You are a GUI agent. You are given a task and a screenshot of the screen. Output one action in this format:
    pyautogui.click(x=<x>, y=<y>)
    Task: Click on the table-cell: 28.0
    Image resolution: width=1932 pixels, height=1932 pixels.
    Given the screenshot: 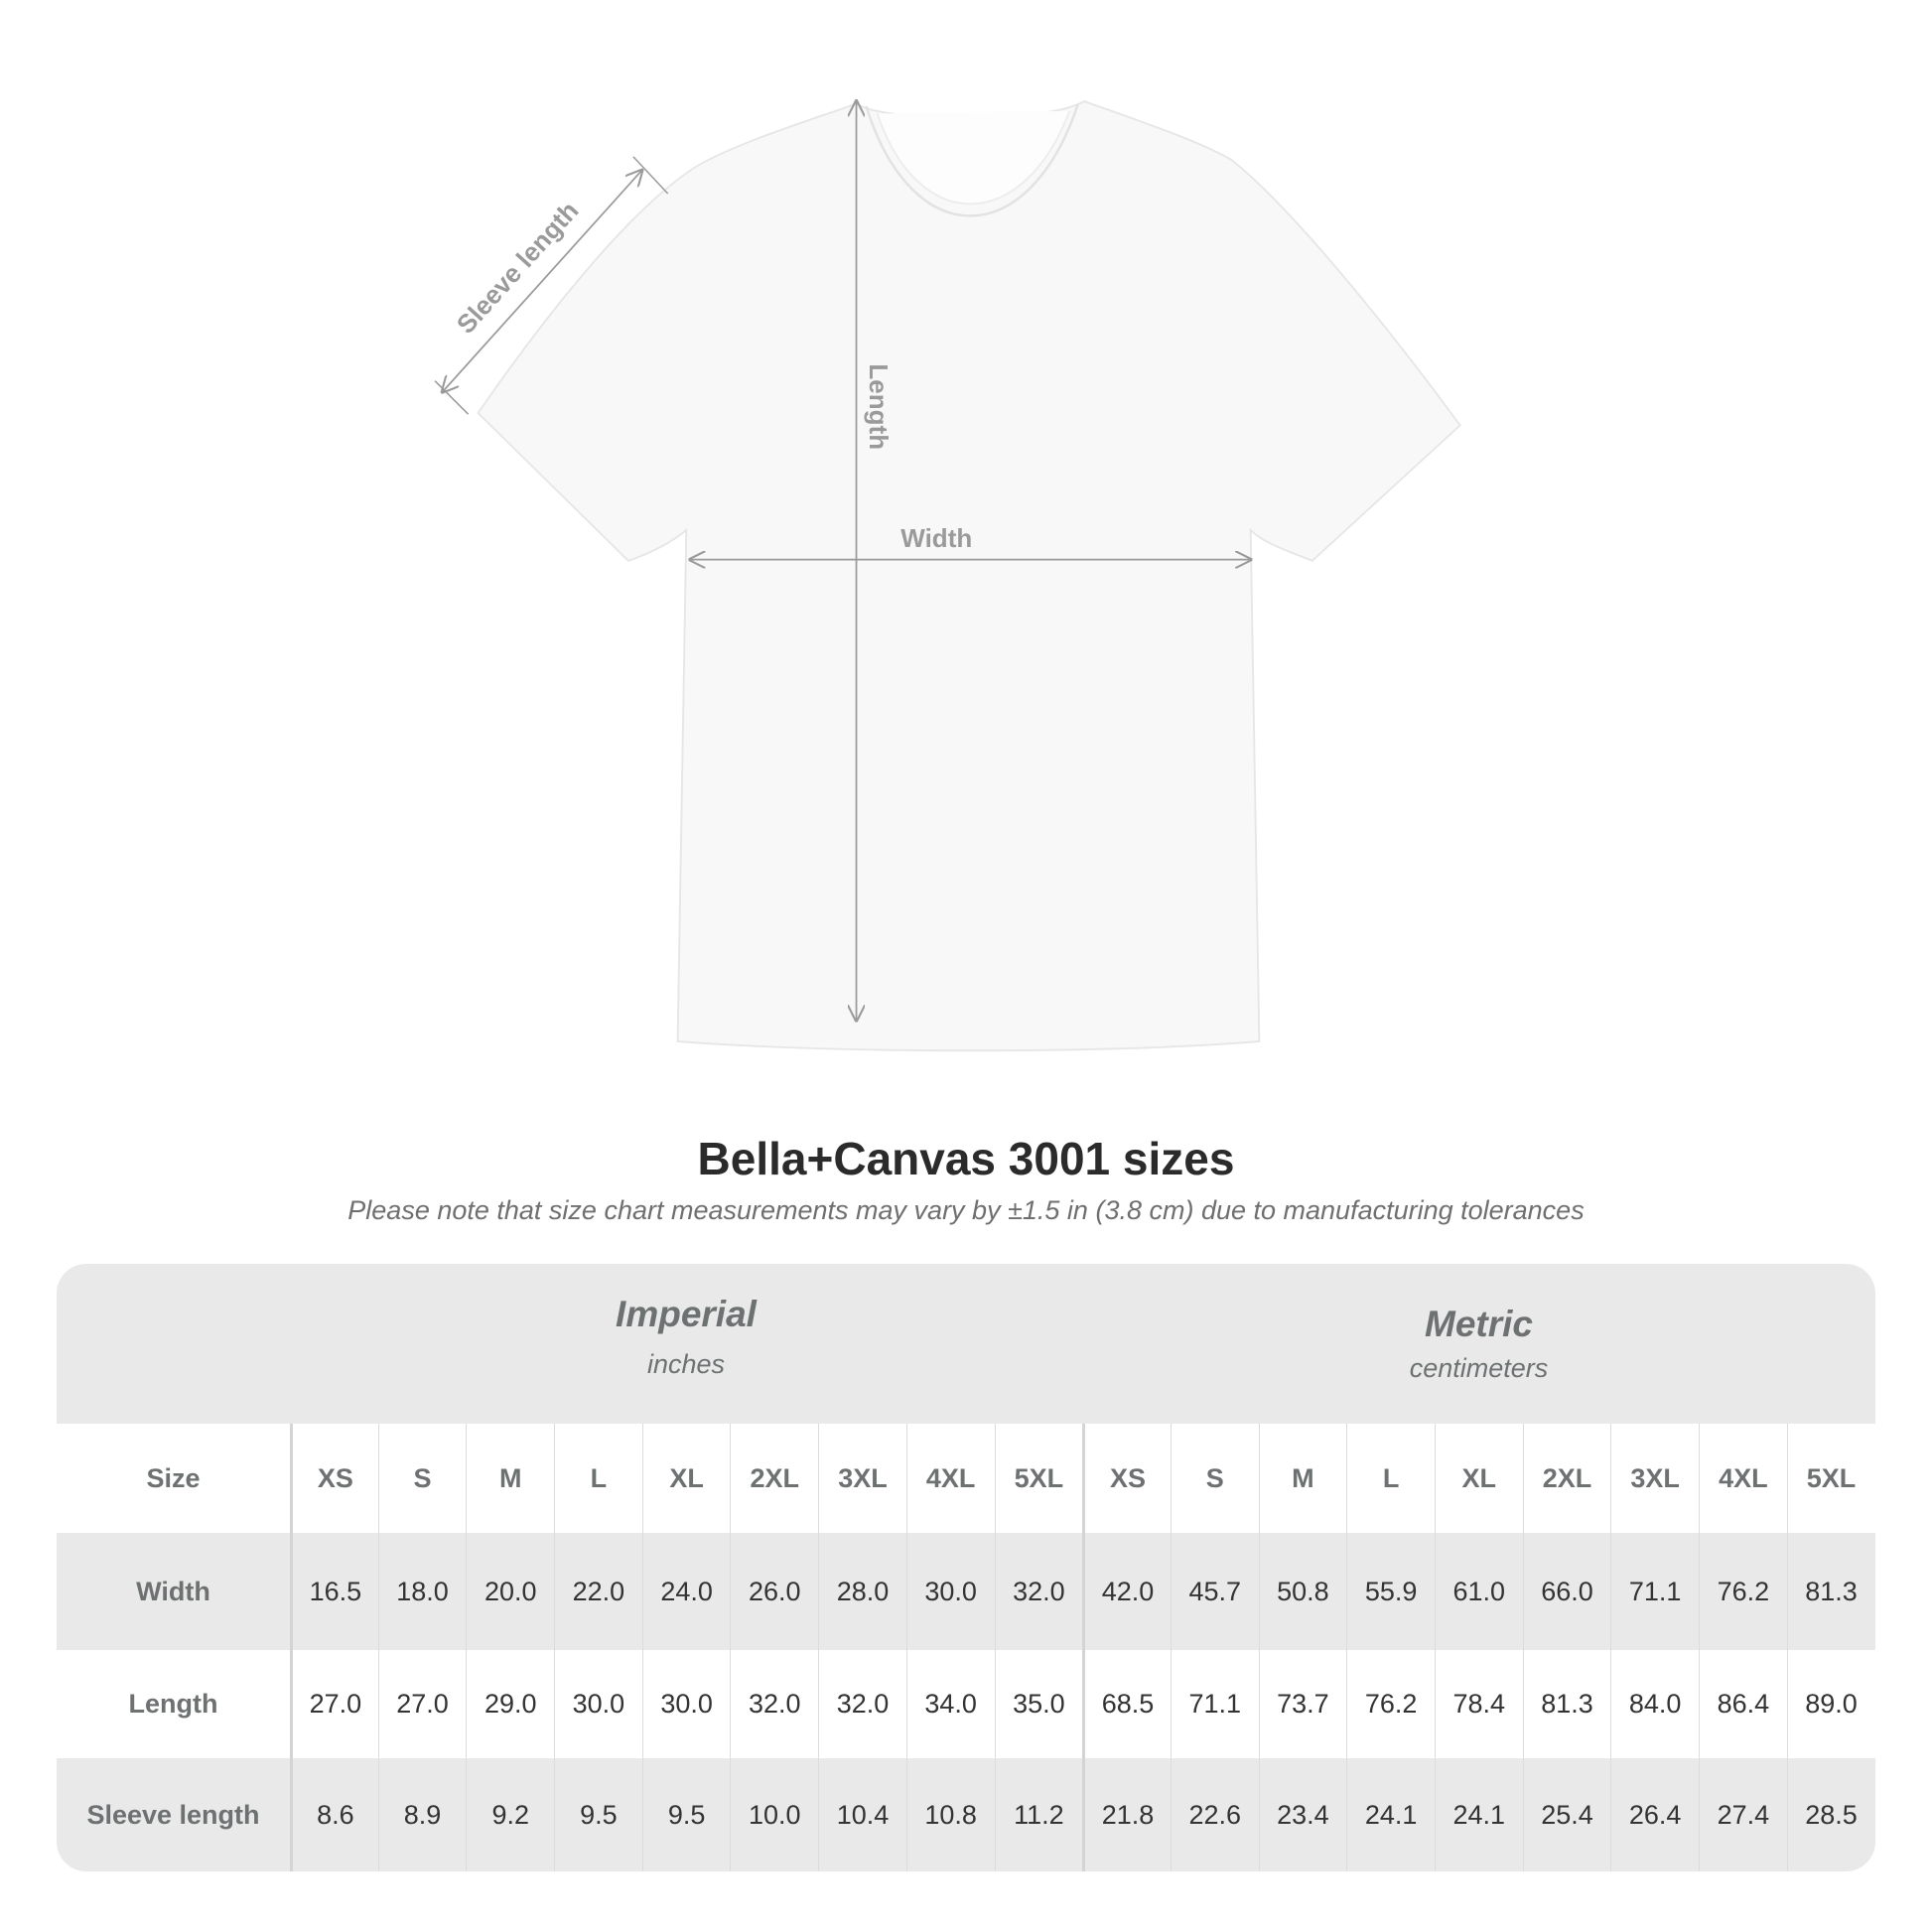 What is the action you would take?
    pyautogui.click(x=862, y=1592)
    